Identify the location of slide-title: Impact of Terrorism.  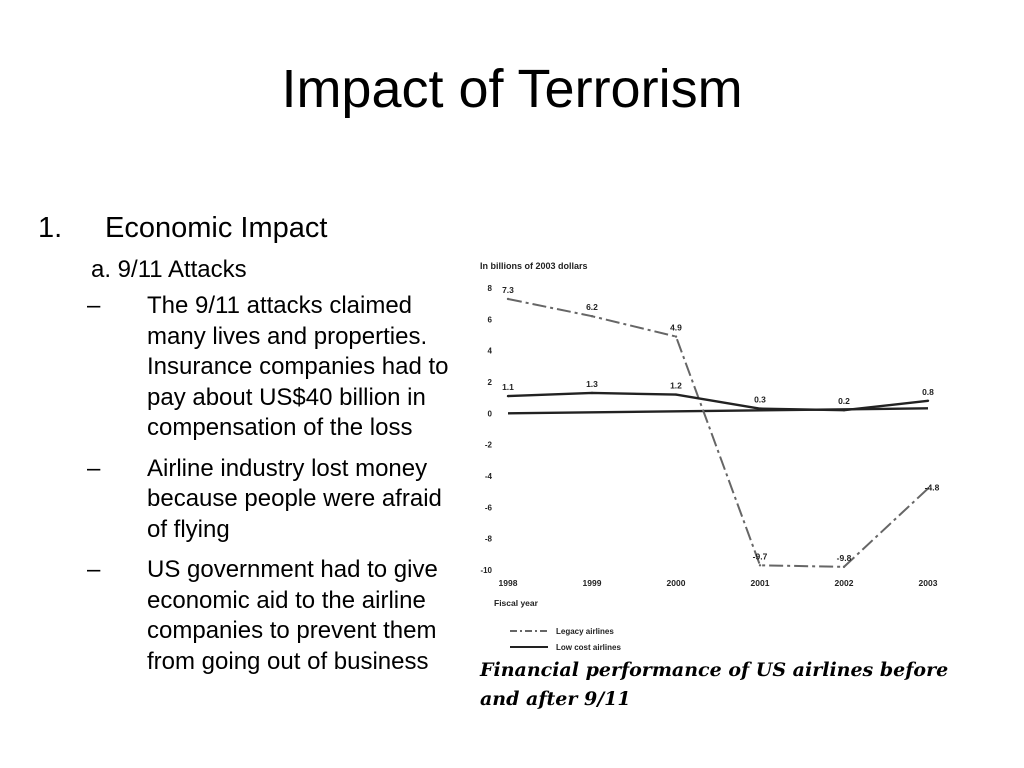
(512, 89).